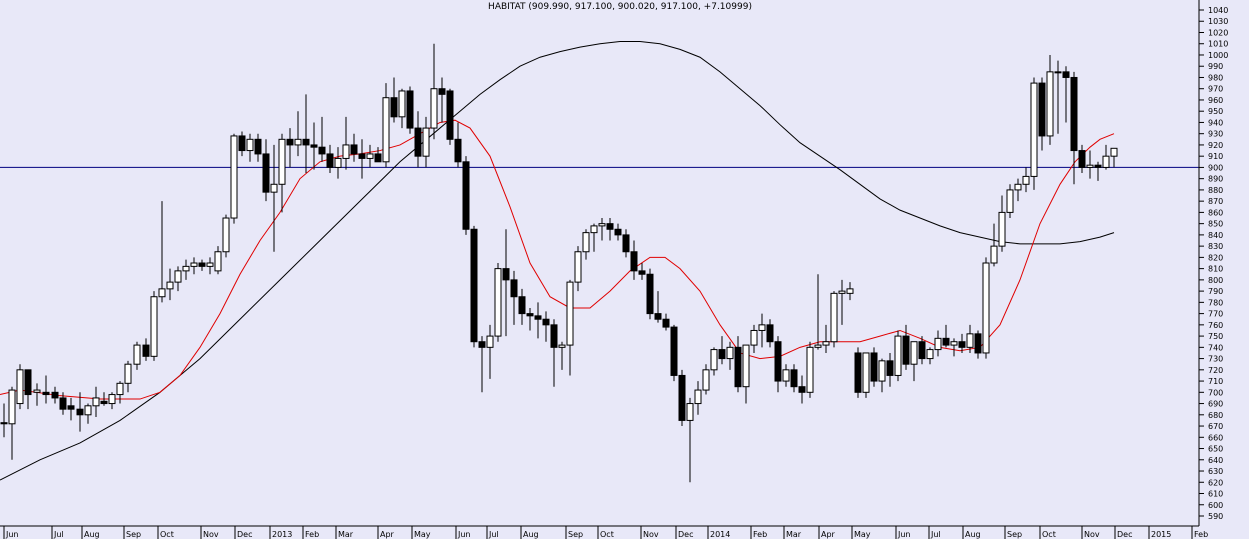  What do you see at coordinates (1215, 347) in the screenshot?
I see `y-tick-label: 740` at bounding box center [1215, 347].